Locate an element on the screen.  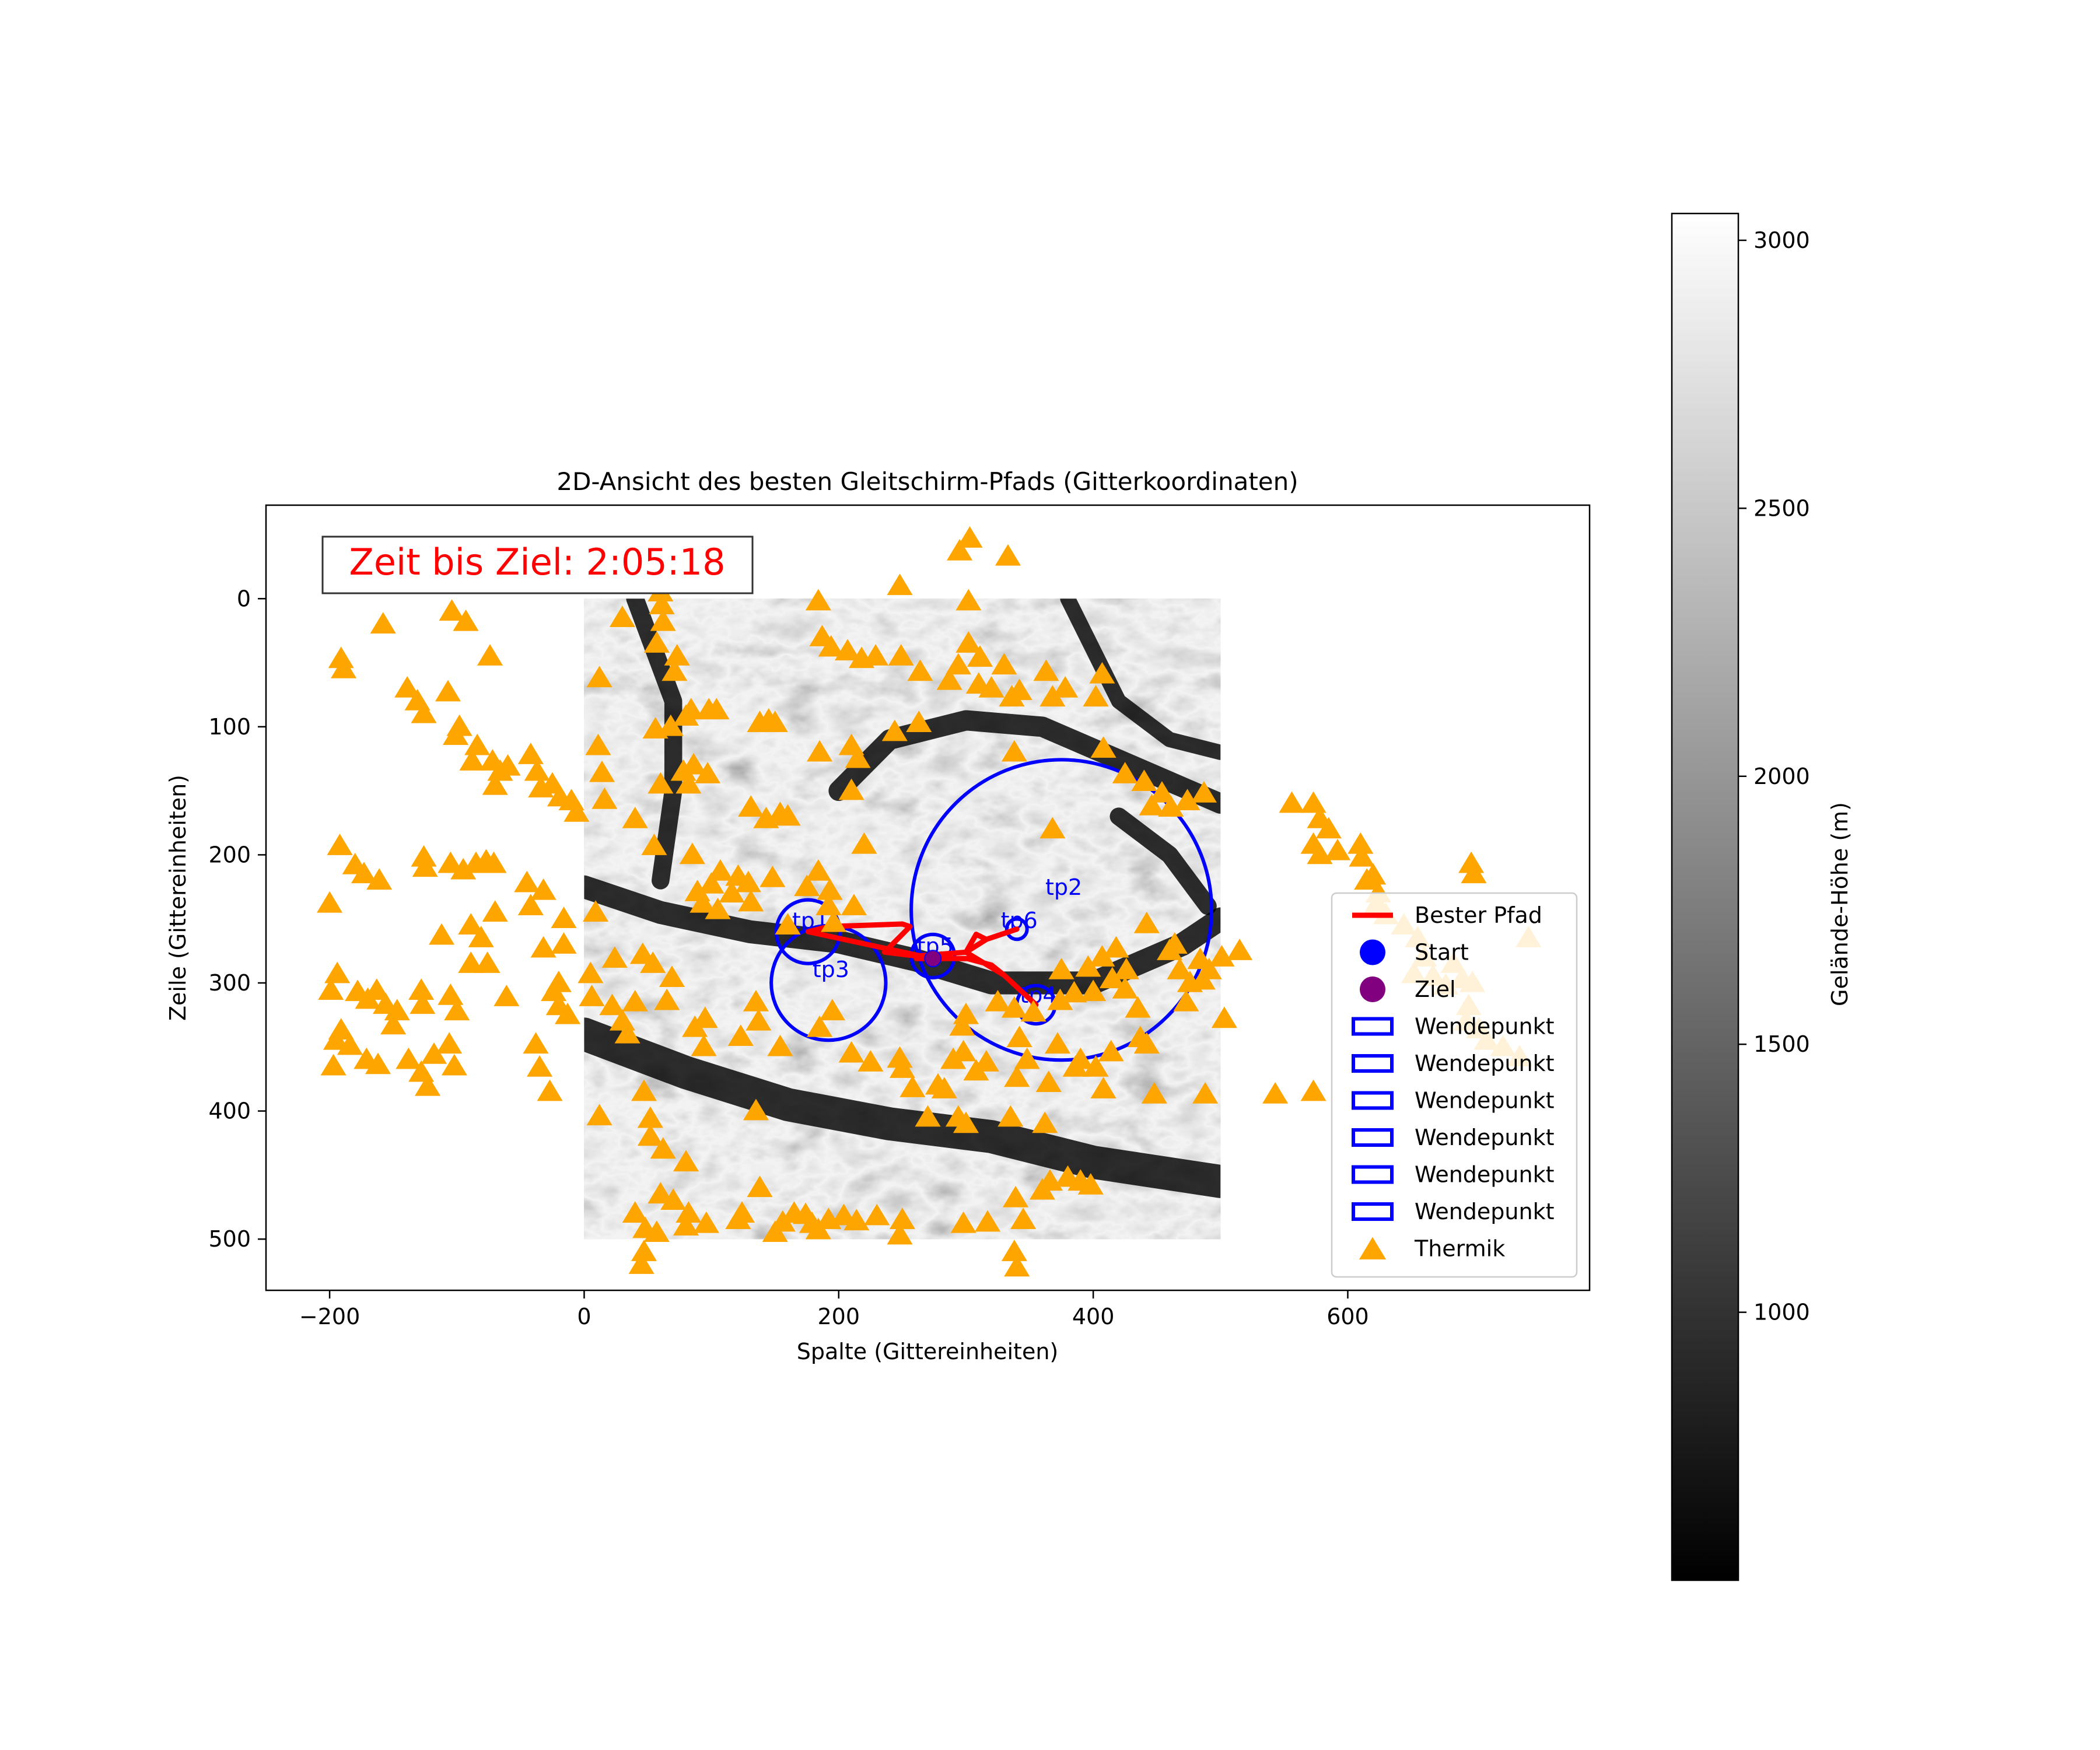
y-axis-ticks: 0 100 200 300 400 500 is located at coordinates (237, 919).